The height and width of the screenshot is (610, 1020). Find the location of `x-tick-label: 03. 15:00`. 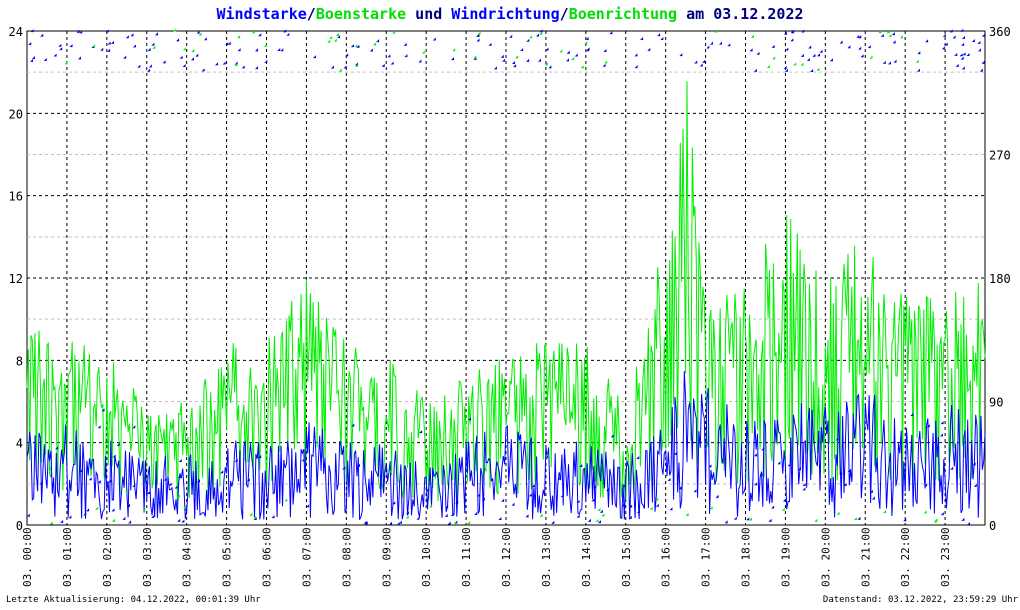

x-tick-label: 03. 15:00 is located at coordinates (626, 557).